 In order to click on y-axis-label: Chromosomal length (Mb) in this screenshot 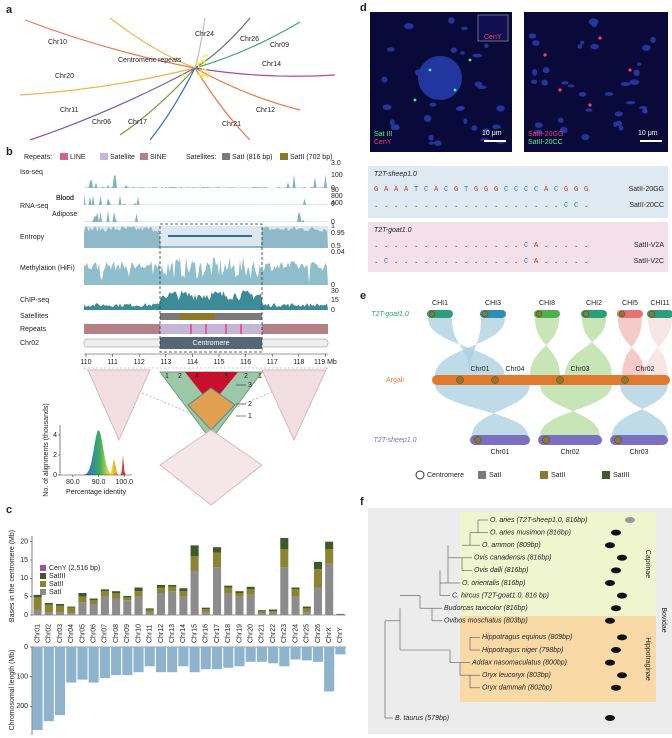, I will do `click(12, 690)`.